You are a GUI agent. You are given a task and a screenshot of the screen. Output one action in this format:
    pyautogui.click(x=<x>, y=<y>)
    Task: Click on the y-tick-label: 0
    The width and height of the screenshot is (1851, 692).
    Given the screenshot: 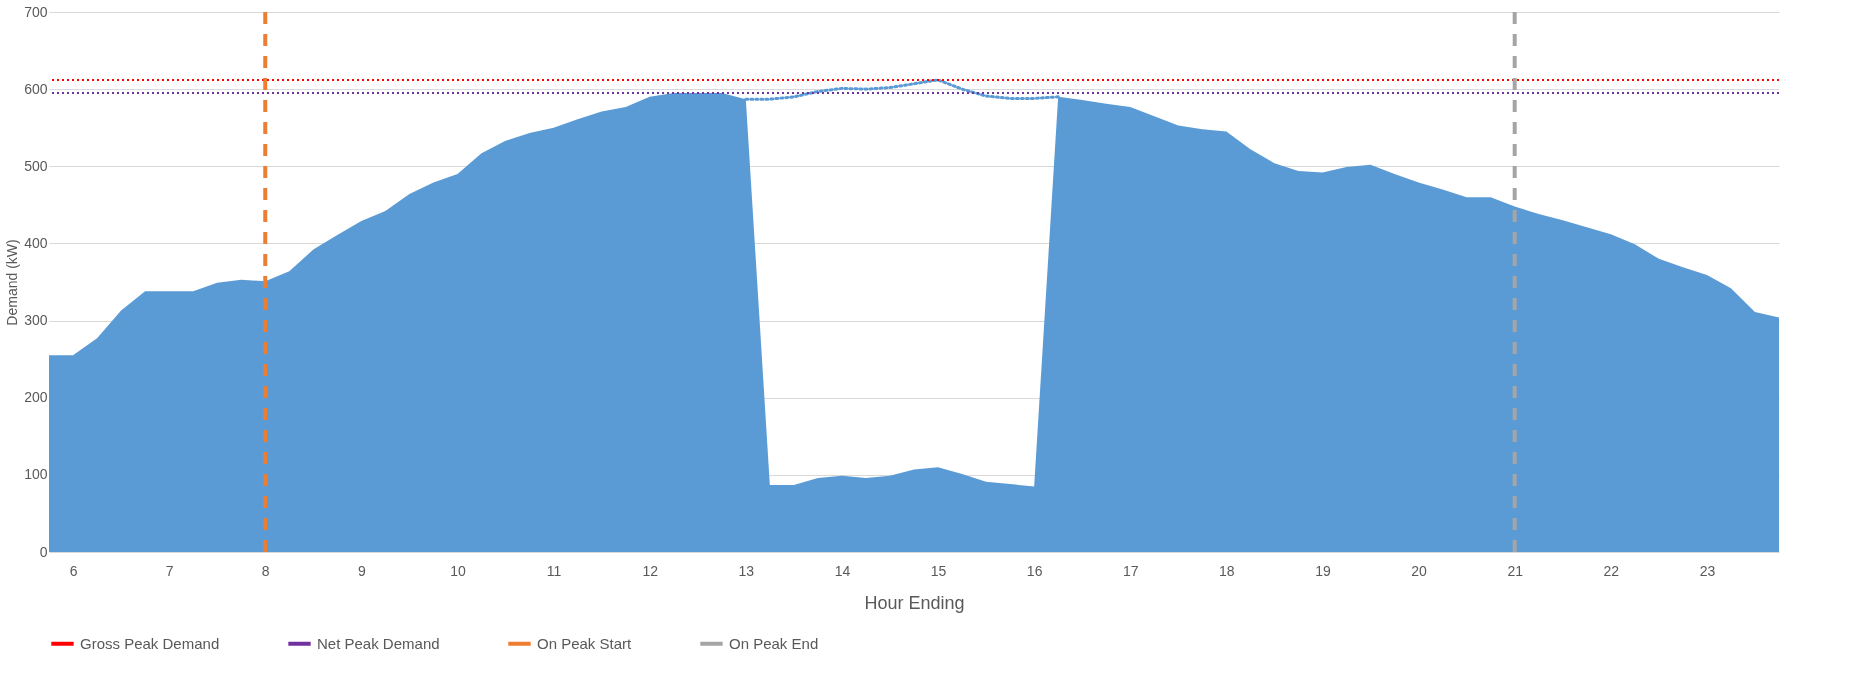 What is the action you would take?
    pyautogui.click(x=43, y=551)
    